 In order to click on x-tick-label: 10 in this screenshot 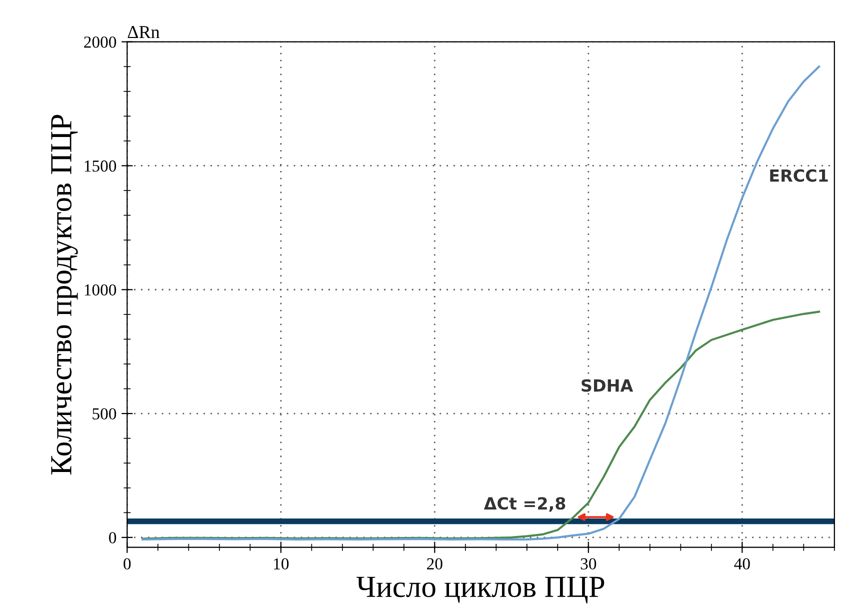, I will do `click(281, 564)`.